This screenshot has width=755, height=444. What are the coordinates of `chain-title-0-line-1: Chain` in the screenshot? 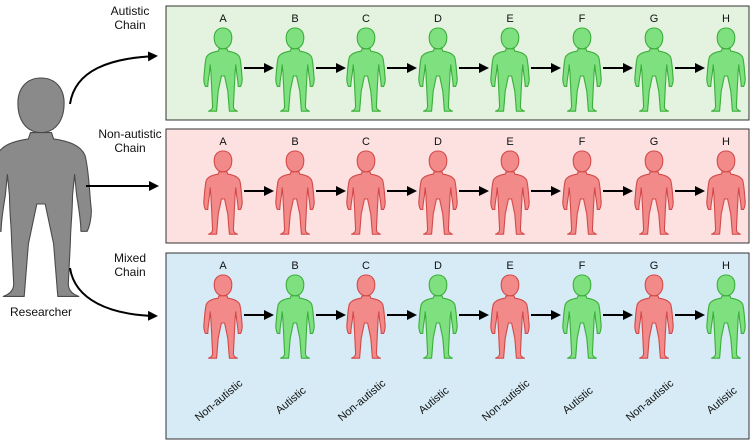 It's located at (129, 25).